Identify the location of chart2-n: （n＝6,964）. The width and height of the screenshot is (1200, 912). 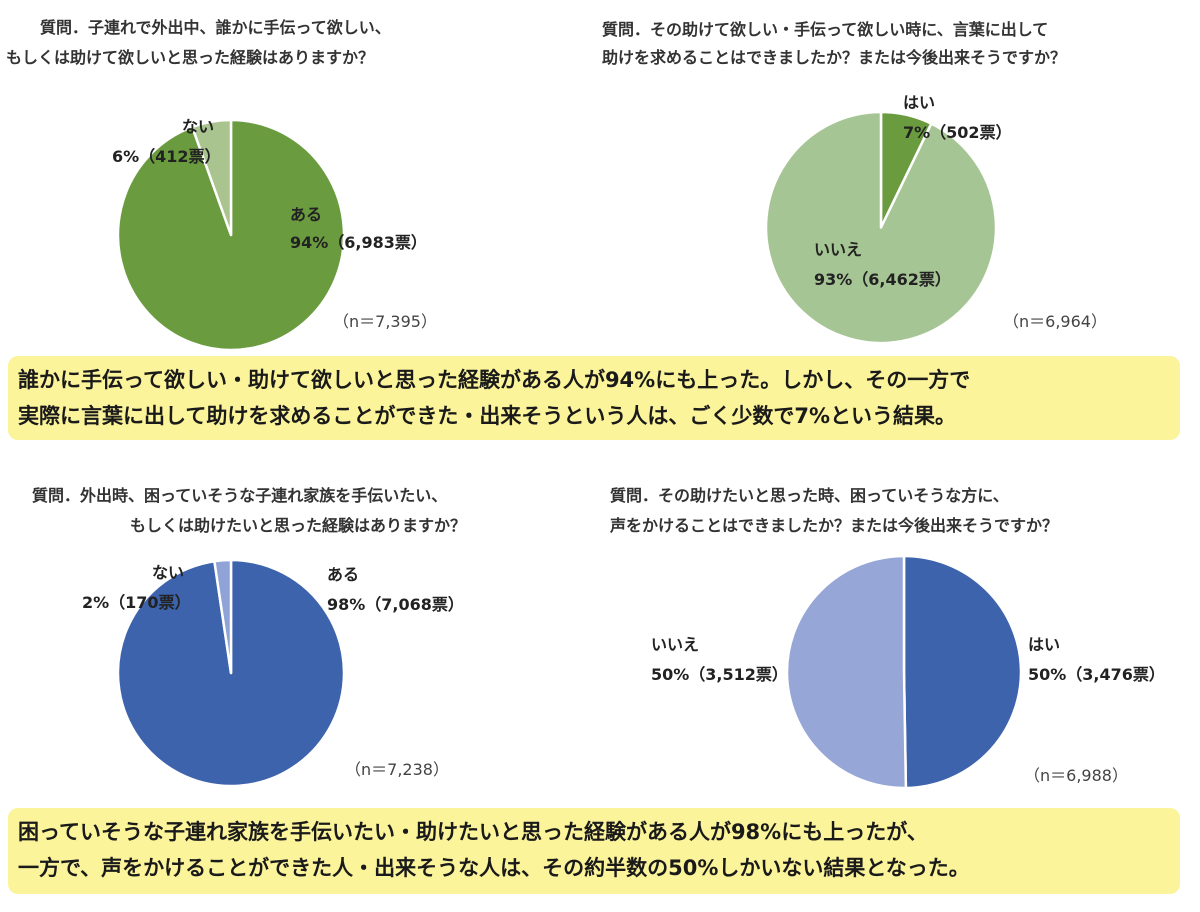
(1055, 321).